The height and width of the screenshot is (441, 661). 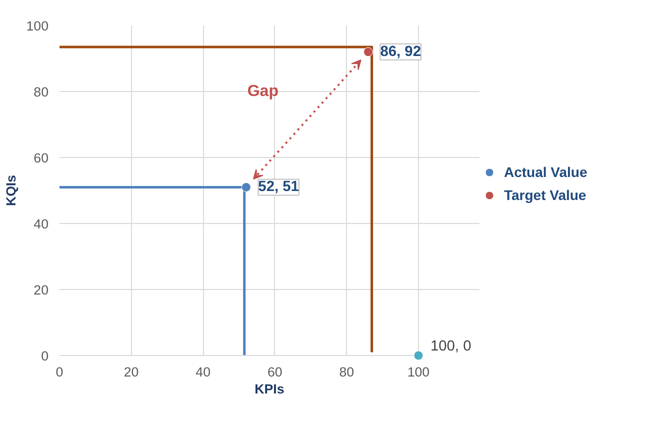 What do you see at coordinates (400, 52) in the screenshot?
I see `data-label: 86, 92` at bounding box center [400, 52].